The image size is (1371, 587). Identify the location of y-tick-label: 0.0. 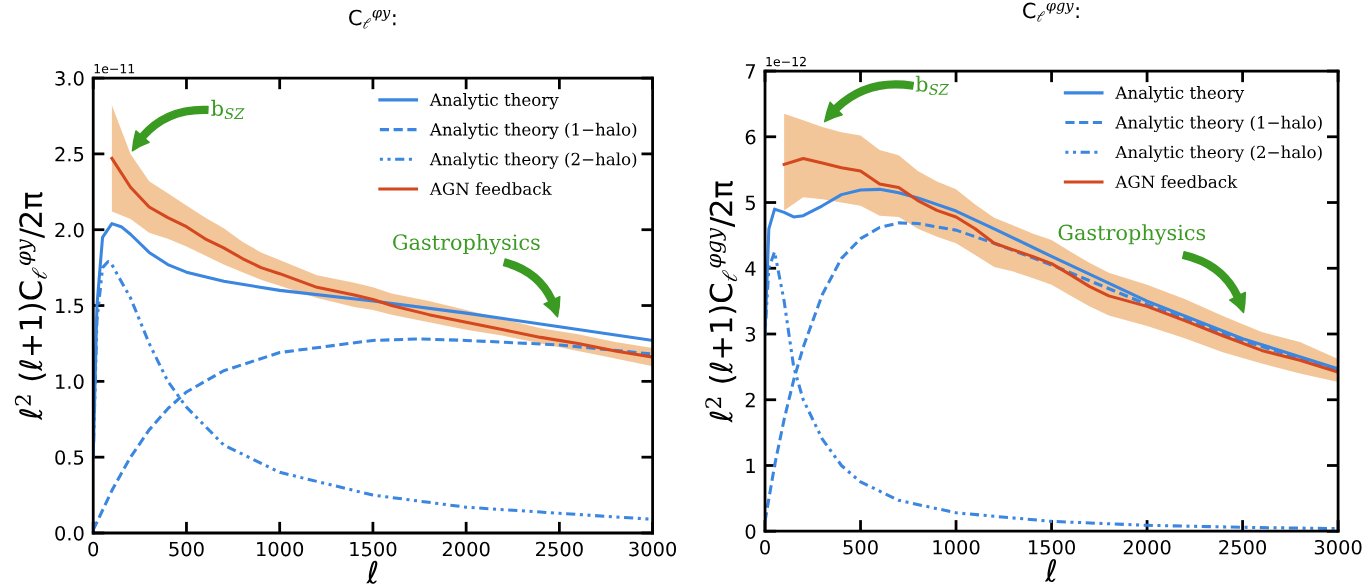
(69, 533).